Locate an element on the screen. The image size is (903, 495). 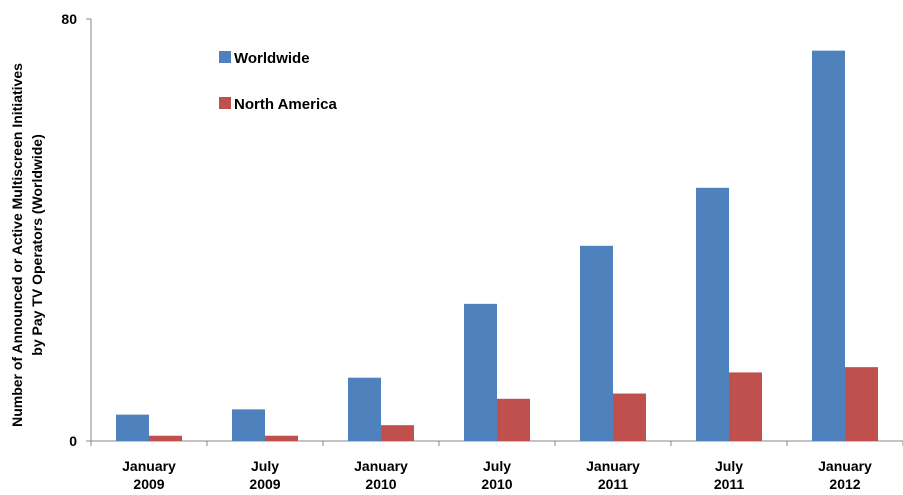
y-tick-labels: 0 80 is located at coordinates (69, 230).